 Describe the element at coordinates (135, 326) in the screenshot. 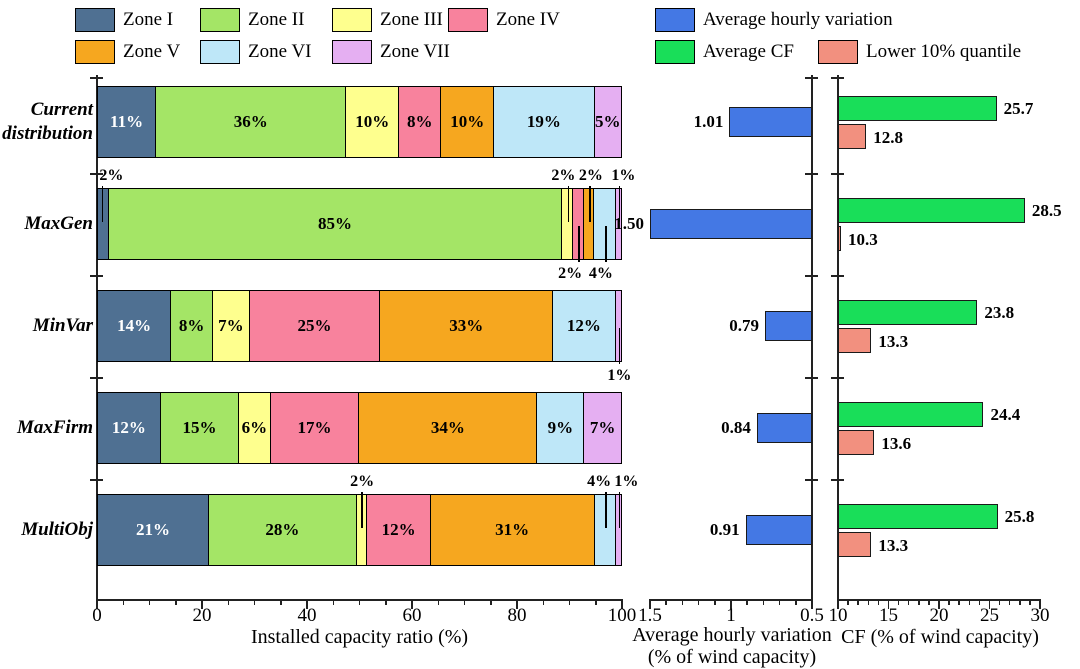

I see `segment-minvar-zone-i: 14%` at that location.